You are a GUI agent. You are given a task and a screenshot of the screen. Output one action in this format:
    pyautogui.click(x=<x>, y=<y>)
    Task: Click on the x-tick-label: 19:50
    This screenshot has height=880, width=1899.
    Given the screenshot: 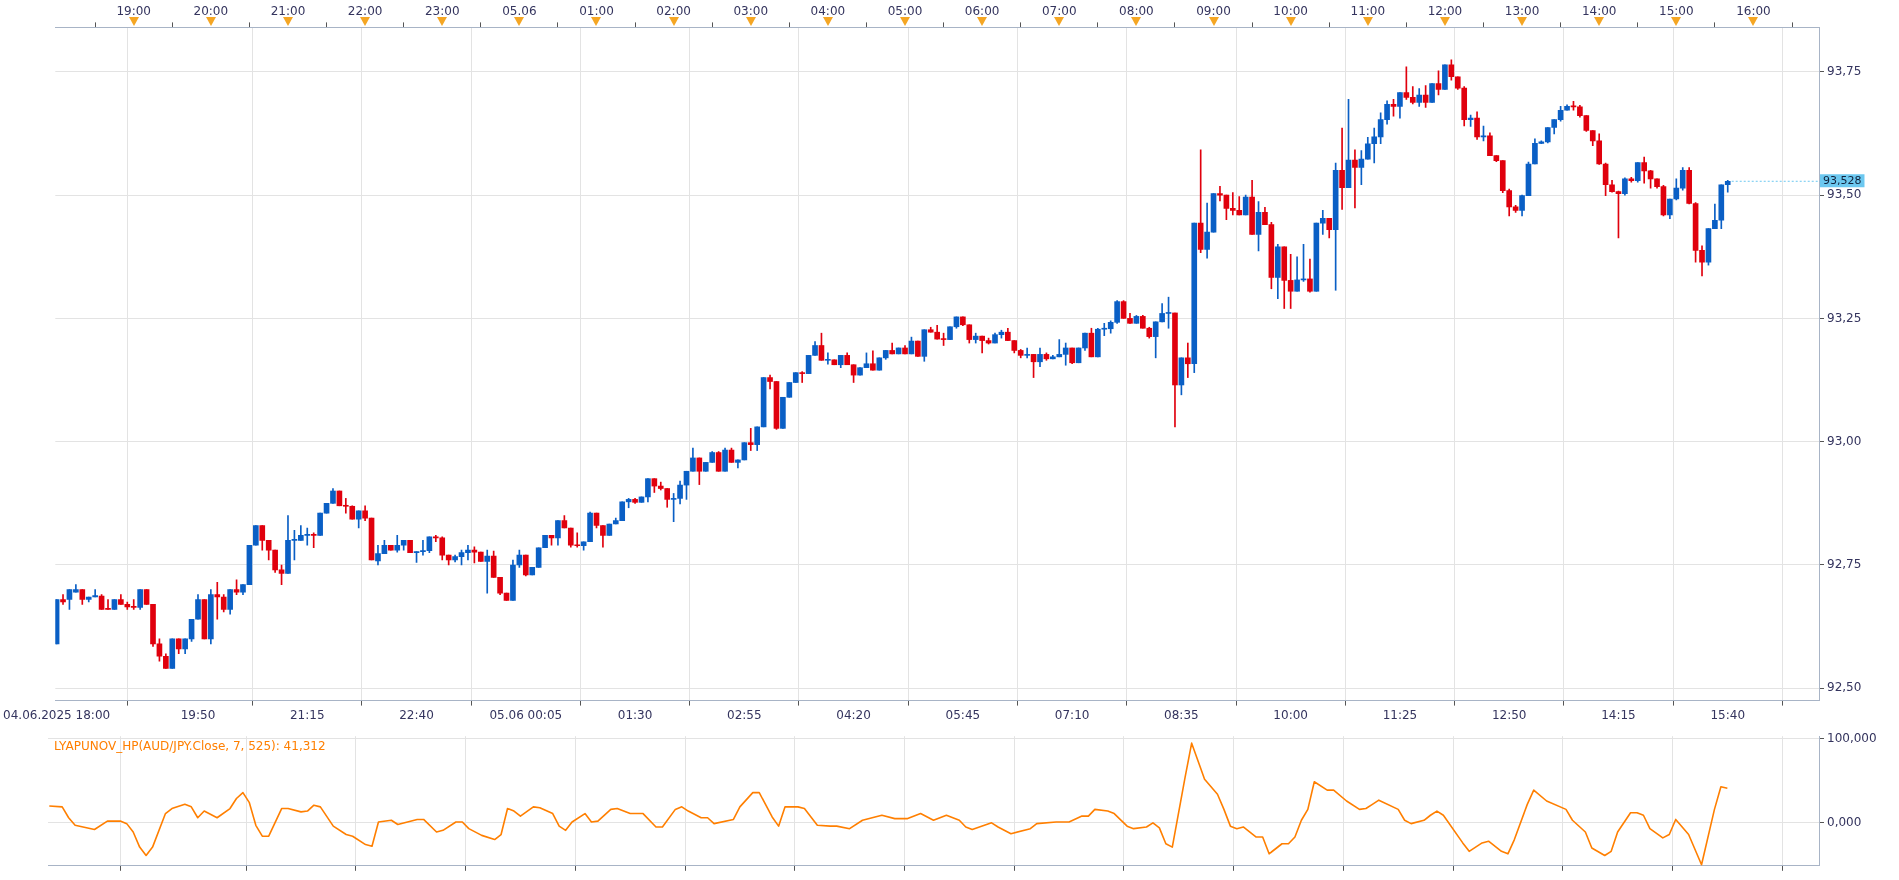 What is the action you would take?
    pyautogui.click(x=198, y=714)
    